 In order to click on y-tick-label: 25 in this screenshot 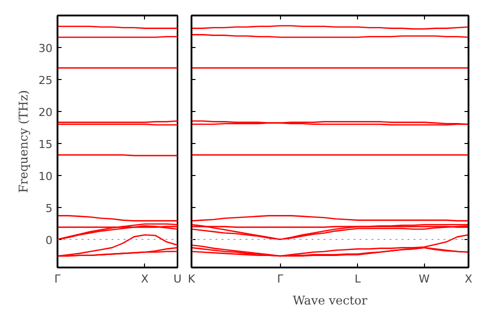, I will do `click(45, 80)`.